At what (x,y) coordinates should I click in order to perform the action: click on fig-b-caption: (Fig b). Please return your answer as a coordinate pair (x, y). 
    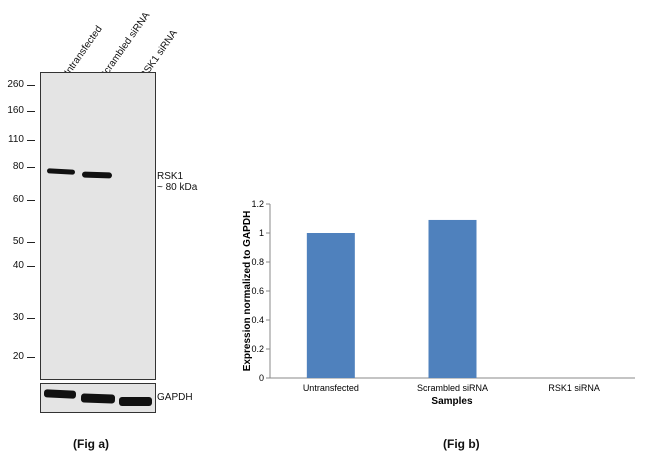
    Looking at the image, I should click on (461, 444).